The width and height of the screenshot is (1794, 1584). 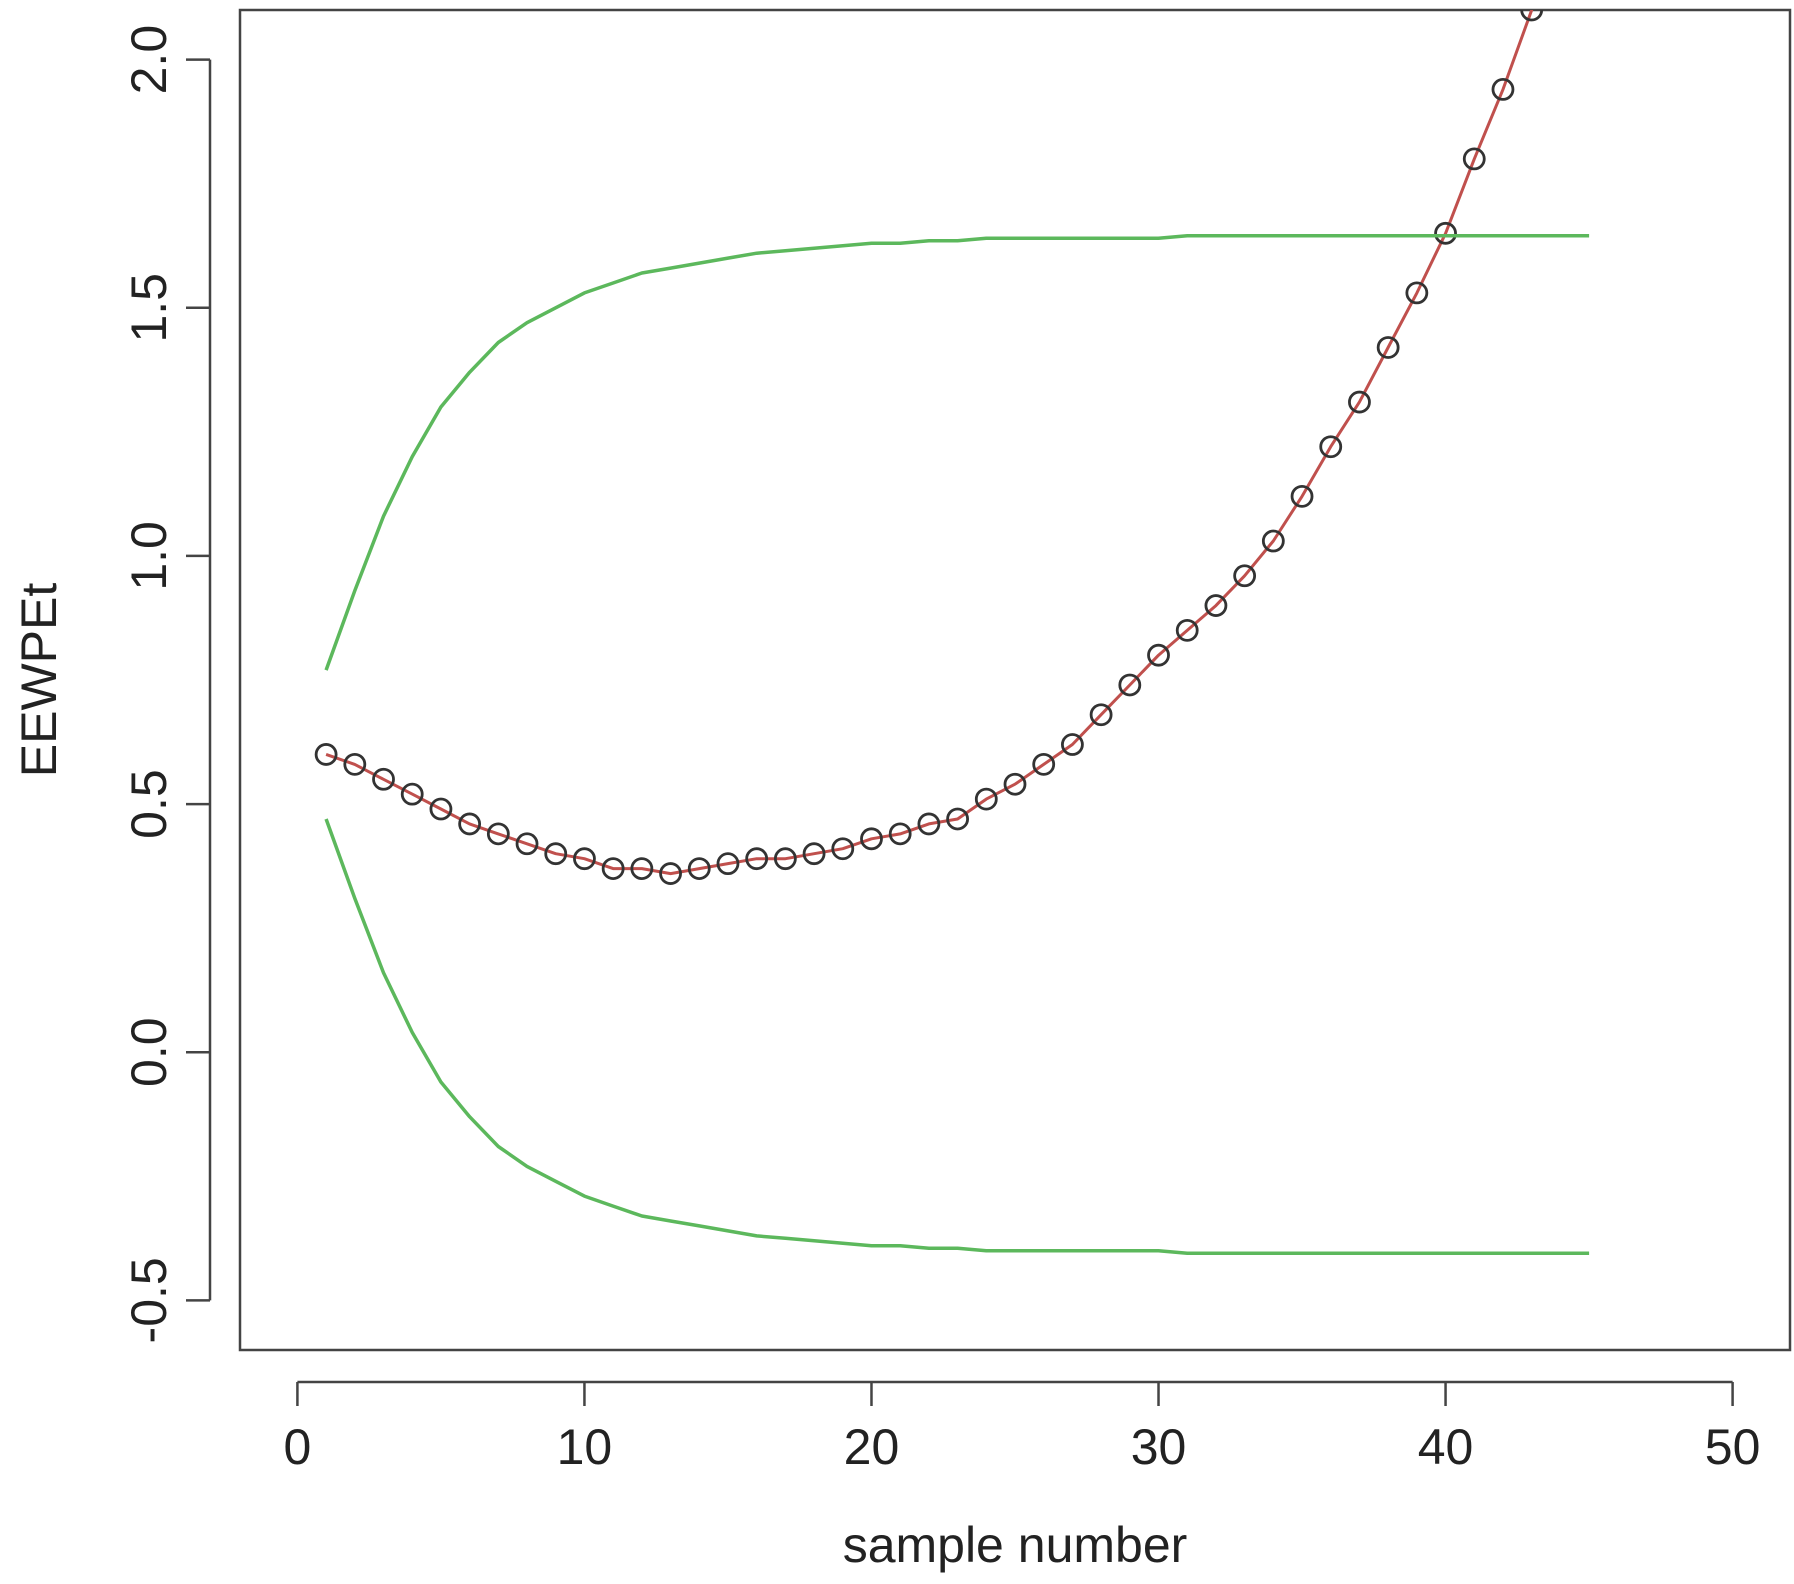 I want to click on x-tick-label: 30, so click(x=1159, y=1447).